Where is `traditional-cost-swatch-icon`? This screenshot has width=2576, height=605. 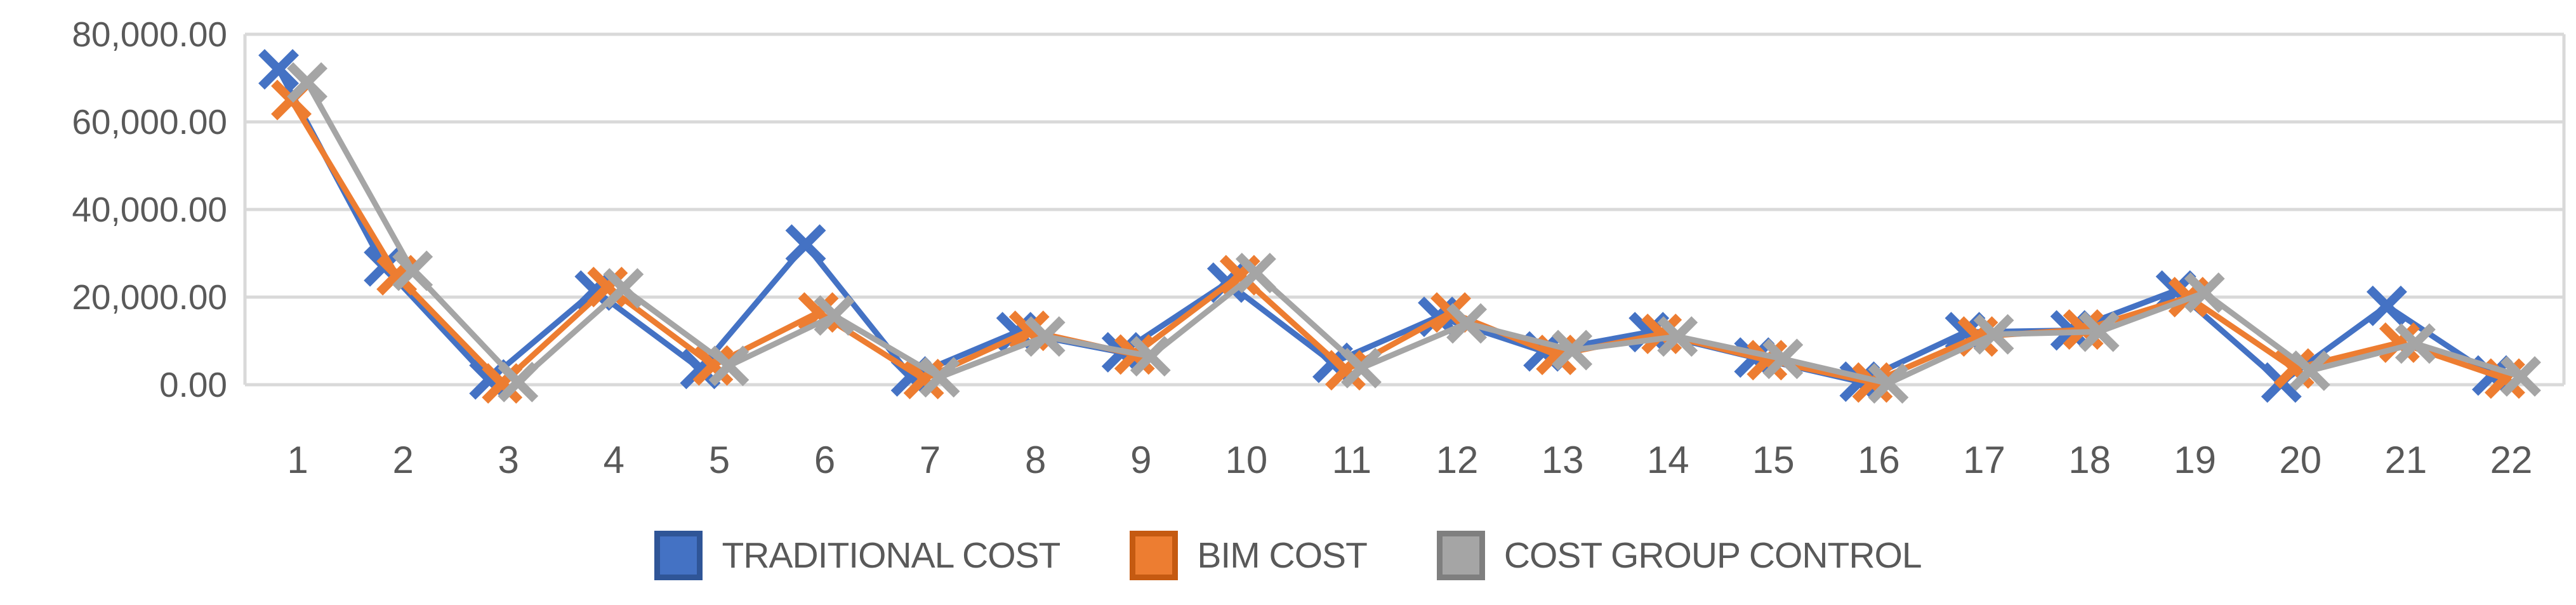 traditional-cost-swatch-icon is located at coordinates (678, 555).